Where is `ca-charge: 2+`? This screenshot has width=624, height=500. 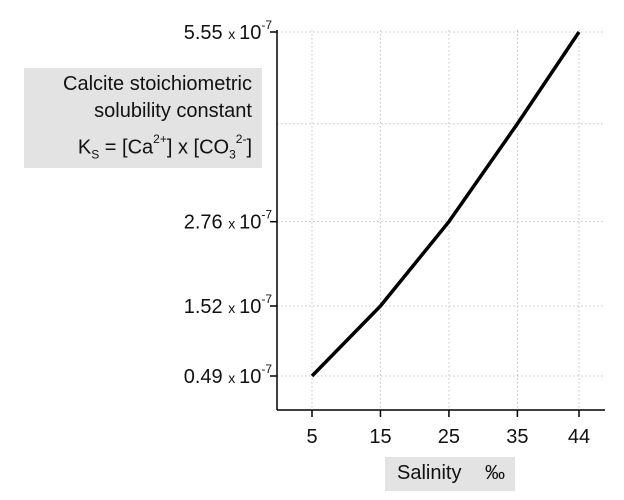
ca-charge: 2+ is located at coordinates (160, 139).